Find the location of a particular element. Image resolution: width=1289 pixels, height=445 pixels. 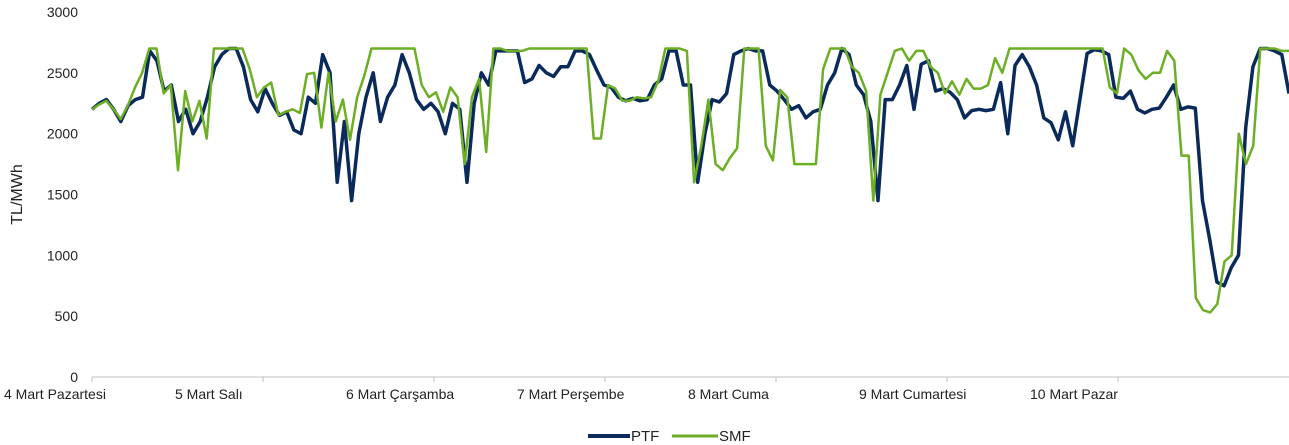

x-tick-label: 6 Mart Çarşamba is located at coordinates (400, 394).